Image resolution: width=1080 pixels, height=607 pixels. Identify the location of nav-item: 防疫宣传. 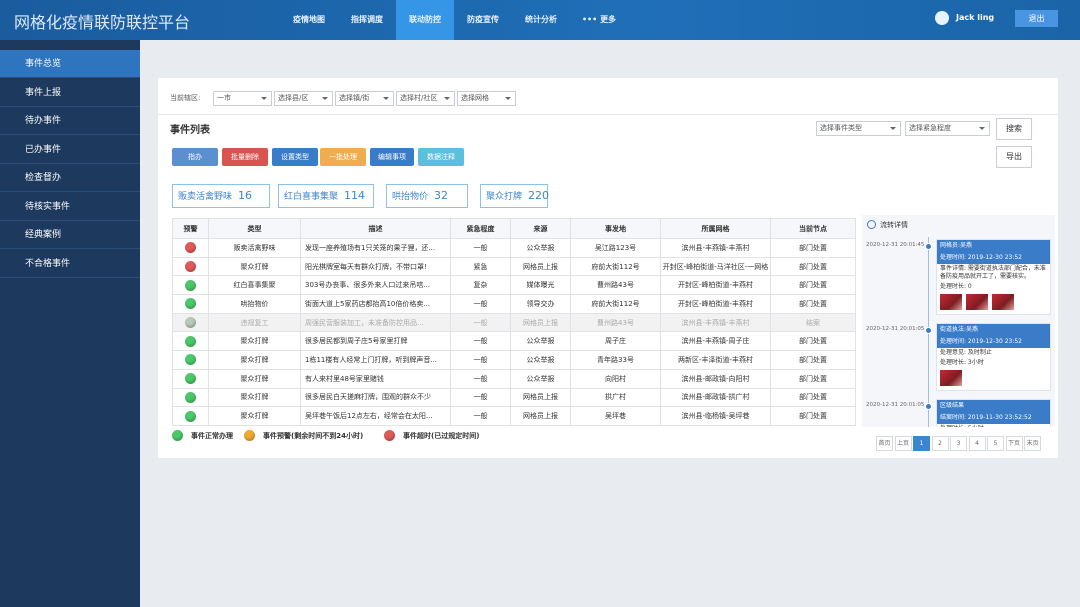
(483, 19).